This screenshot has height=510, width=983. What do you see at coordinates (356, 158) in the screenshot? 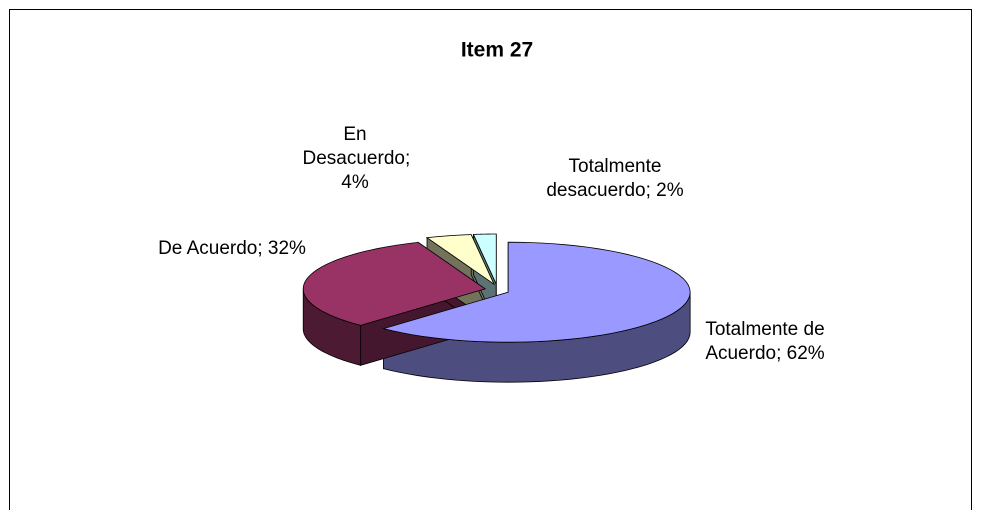
I see `data-label: En Desacuerdo; 4%` at bounding box center [356, 158].